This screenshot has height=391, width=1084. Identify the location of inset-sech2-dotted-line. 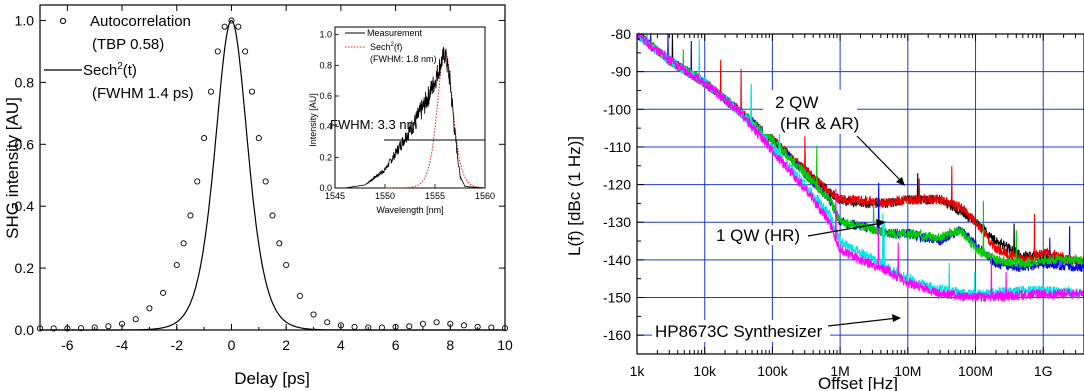
(435, 119).